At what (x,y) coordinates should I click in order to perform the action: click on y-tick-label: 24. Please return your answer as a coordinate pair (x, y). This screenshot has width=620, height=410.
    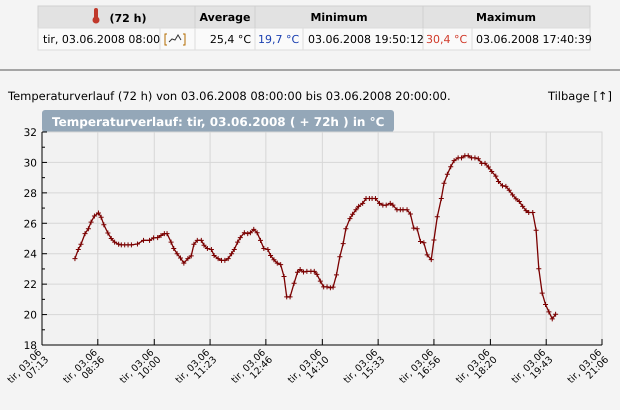
    Looking at the image, I should click on (31, 254).